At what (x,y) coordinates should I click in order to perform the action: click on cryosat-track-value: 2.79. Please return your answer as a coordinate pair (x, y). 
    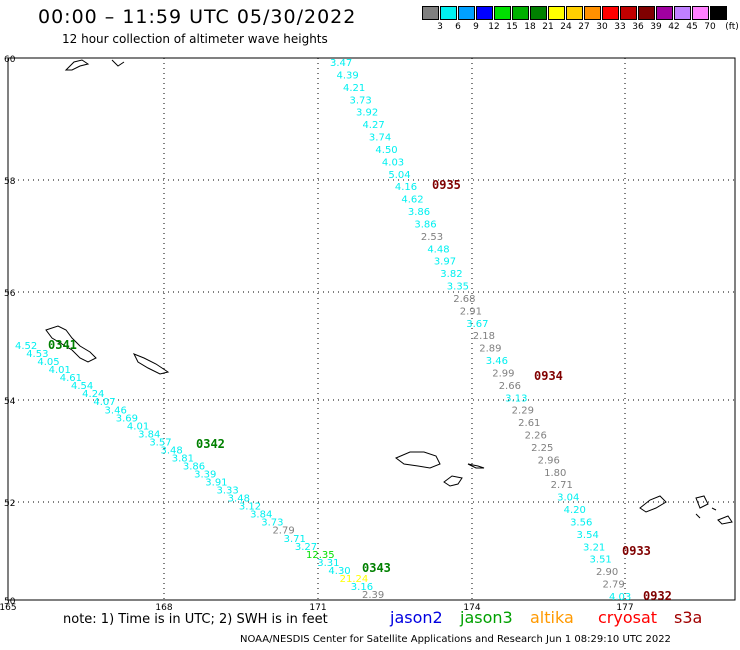
    Looking at the image, I should click on (614, 585).